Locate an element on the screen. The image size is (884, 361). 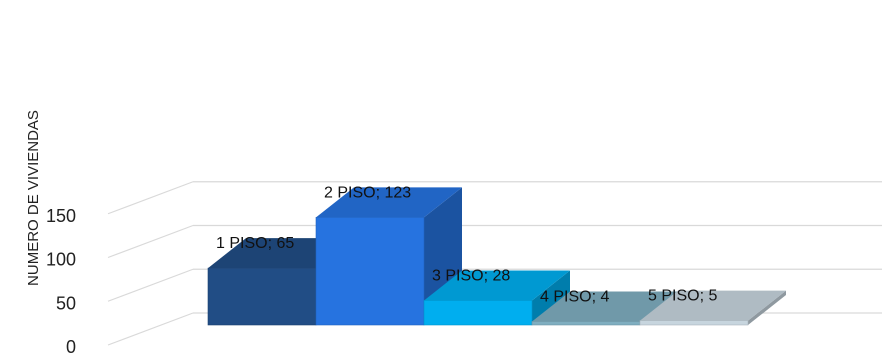
data-label: 5 PISO; 5 is located at coordinates (682, 296).